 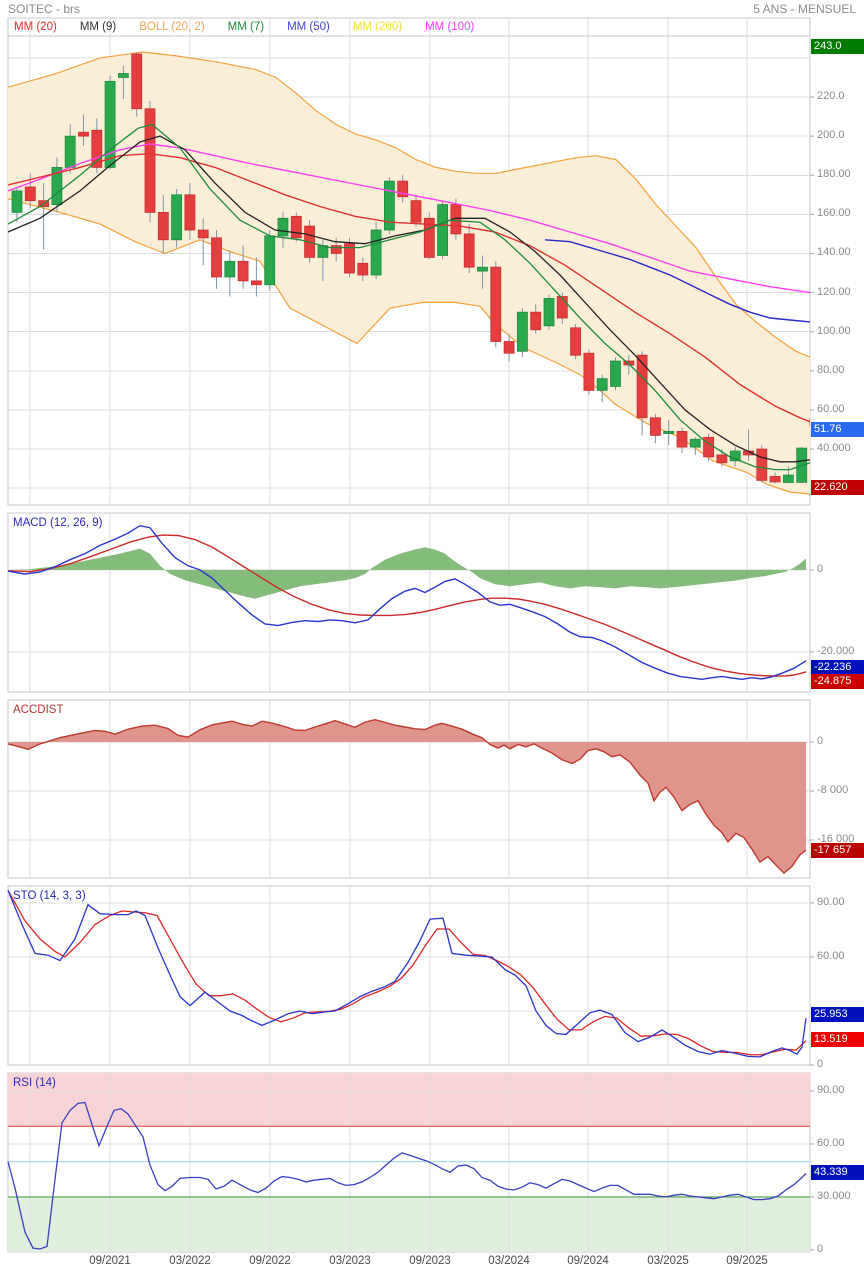 What do you see at coordinates (747, 1261) in the screenshot?
I see `date-tick-label: 09/2025` at bounding box center [747, 1261].